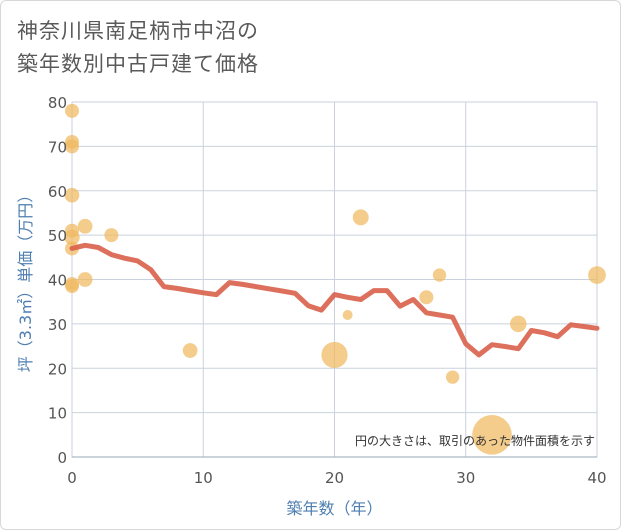 Image resolution: width=621 pixels, height=530 pixels. I want to click on y-tick-label: 60, so click(57, 192).